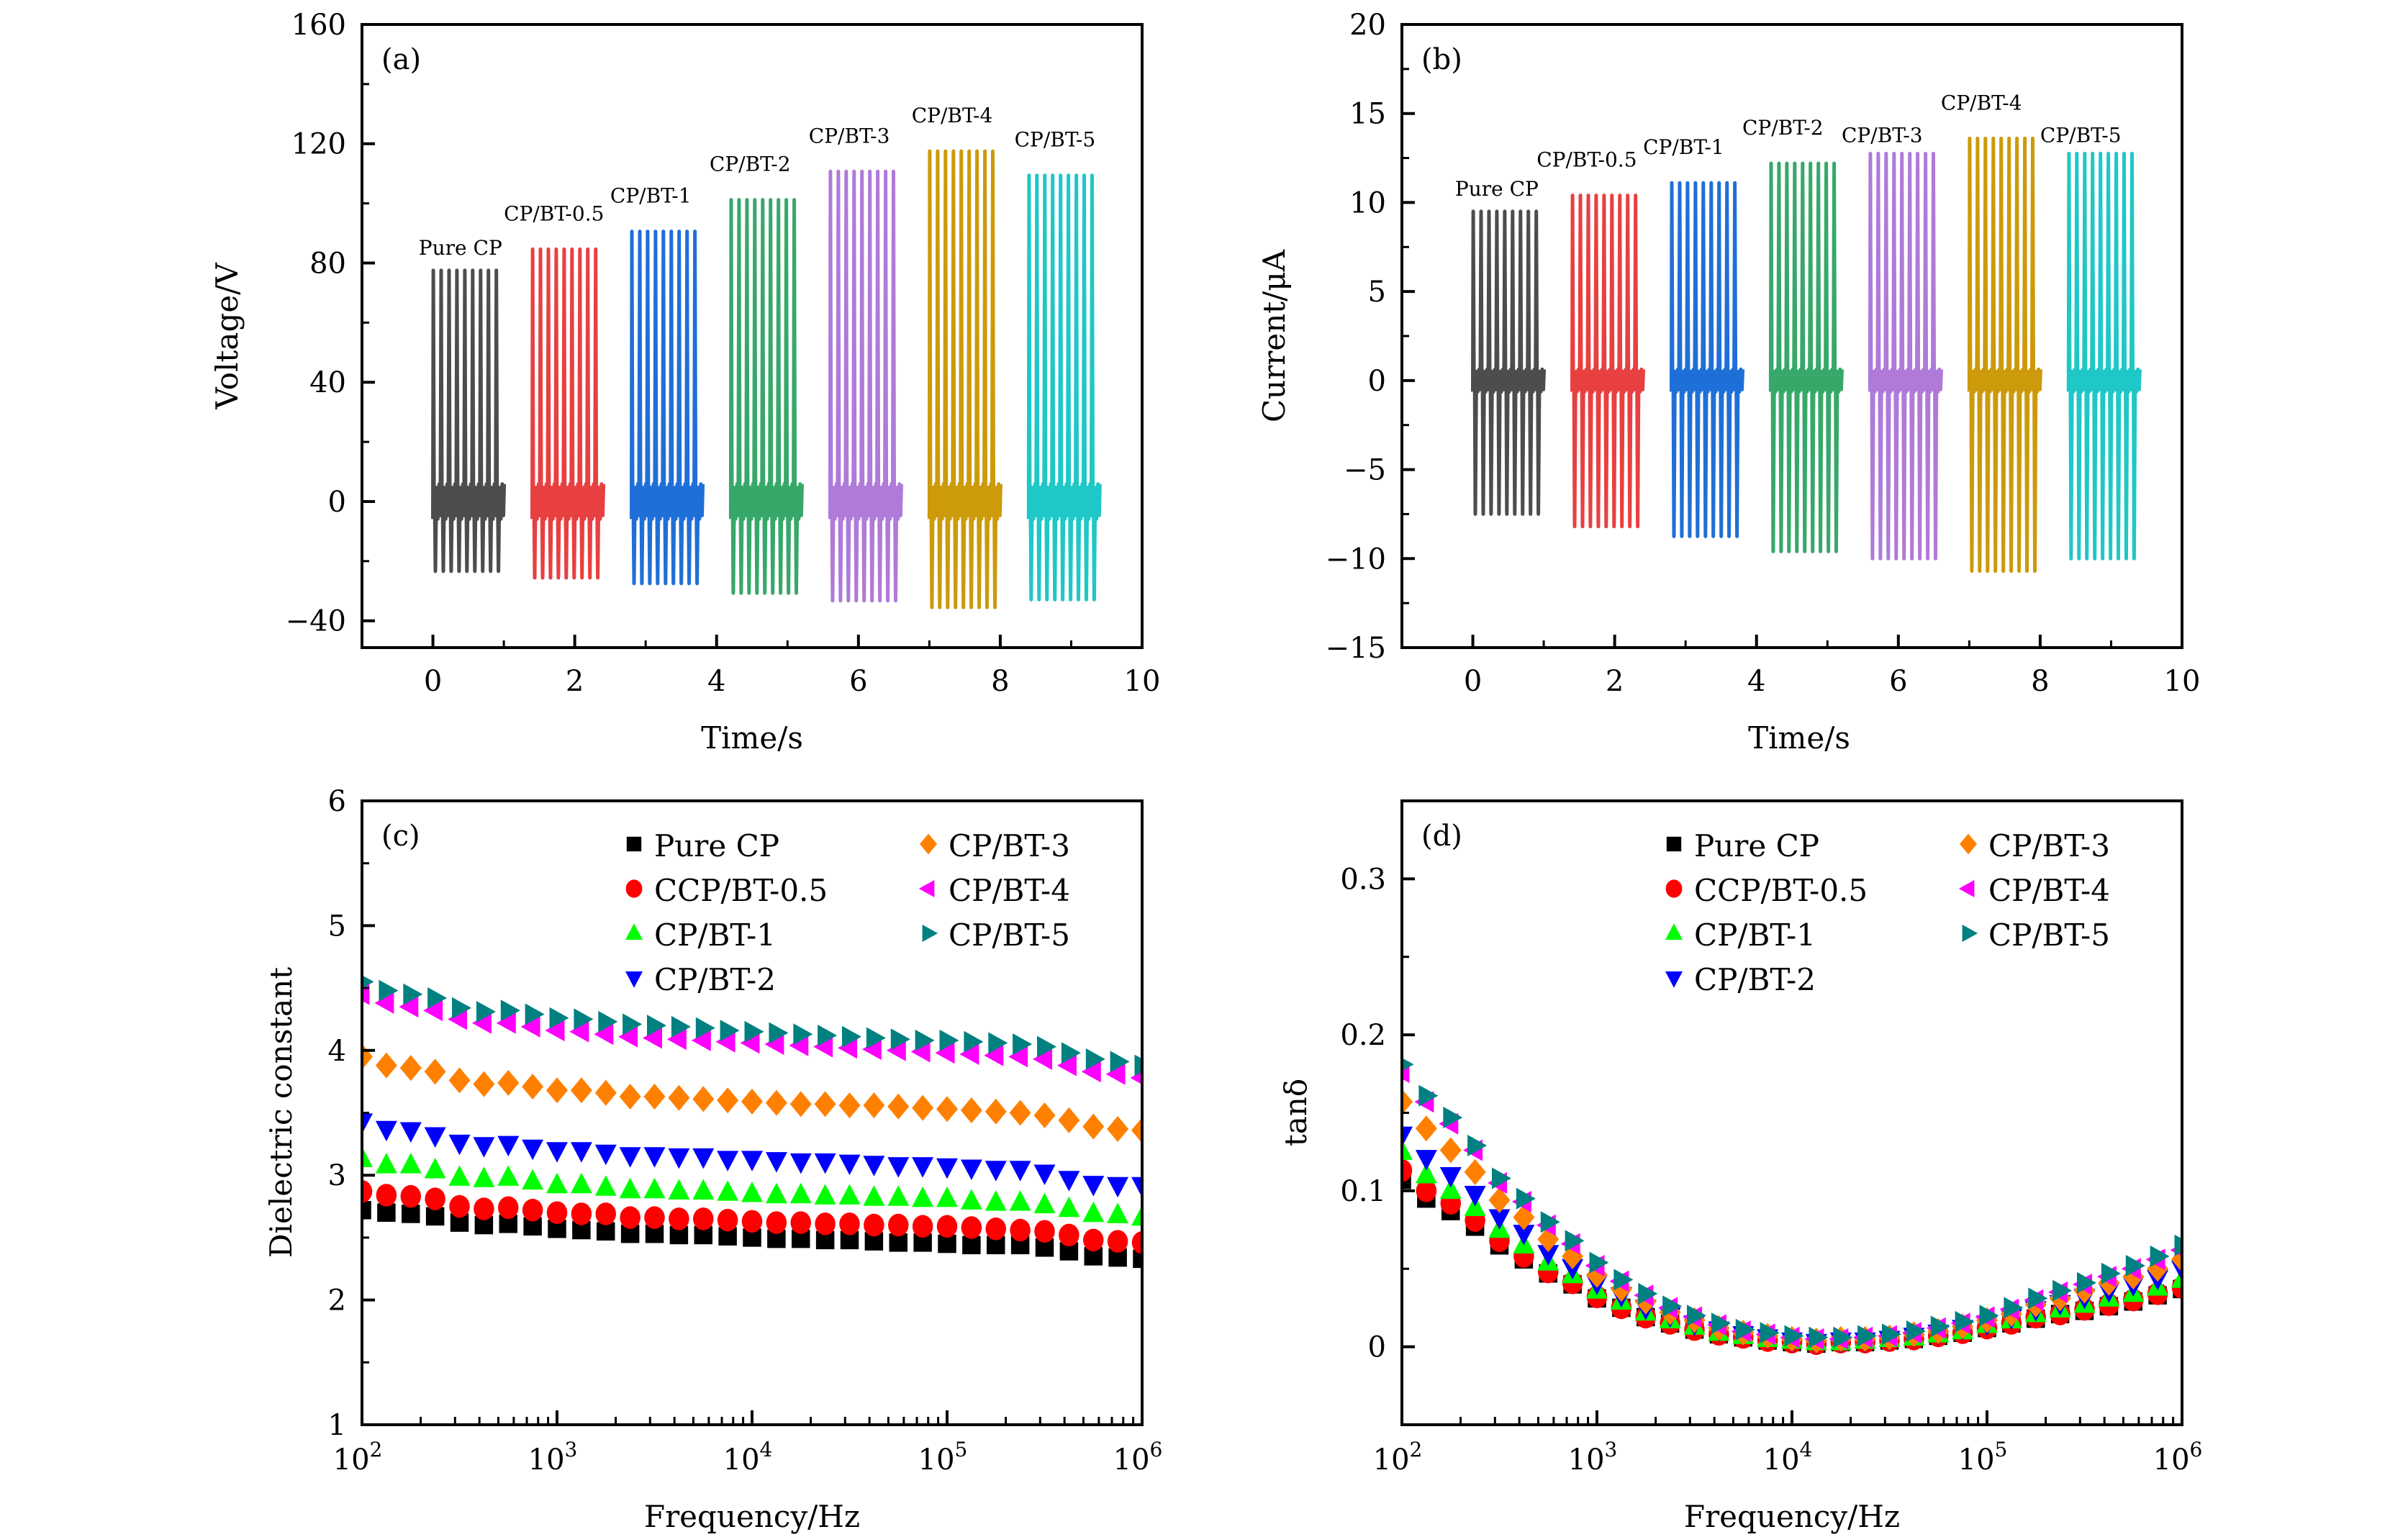 This screenshot has width=2408, height=1537. What do you see at coordinates (1756, 845) in the screenshot?
I see `legend-label: Pure CP` at bounding box center [1756, 845].